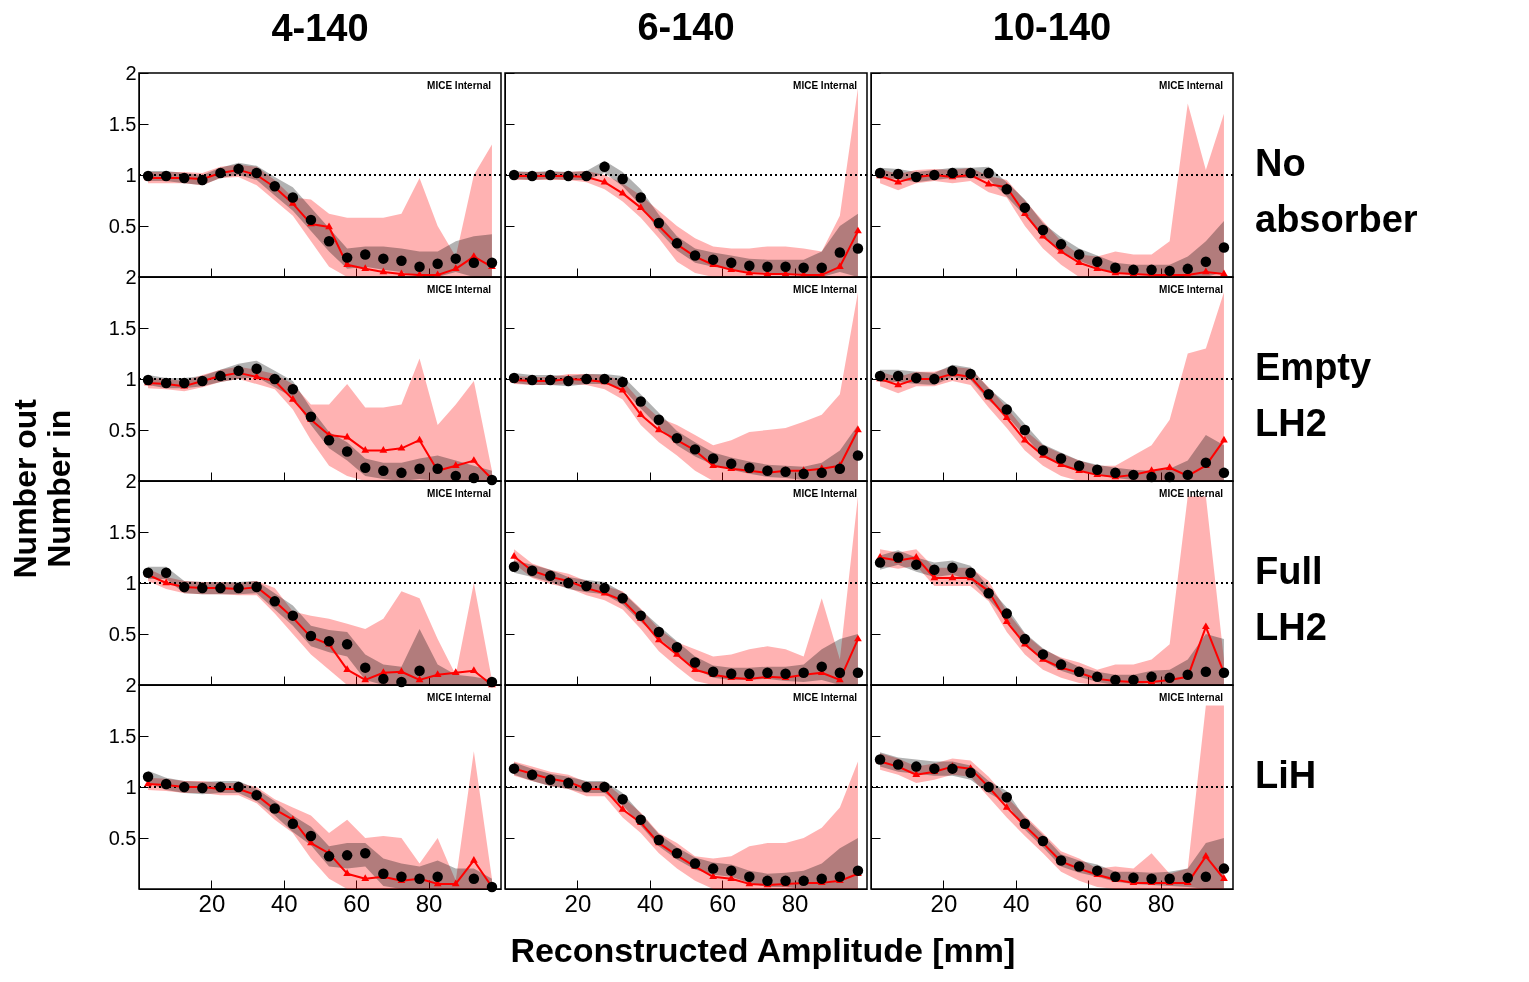 The image size is (1529, 982). Describe the element at coordinates (1313, 395) in the screenshot. I see `y2-axis-title: Empty LH2` at that location.